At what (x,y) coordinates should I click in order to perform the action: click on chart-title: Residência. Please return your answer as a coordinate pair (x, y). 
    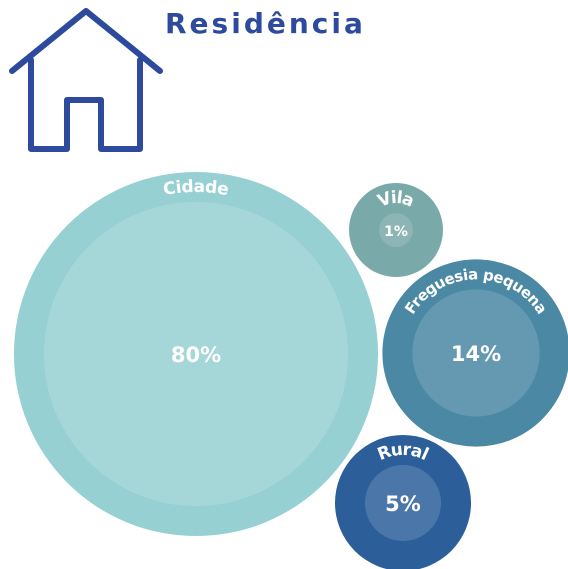
    Looking at the image, I should click on (265, 23).